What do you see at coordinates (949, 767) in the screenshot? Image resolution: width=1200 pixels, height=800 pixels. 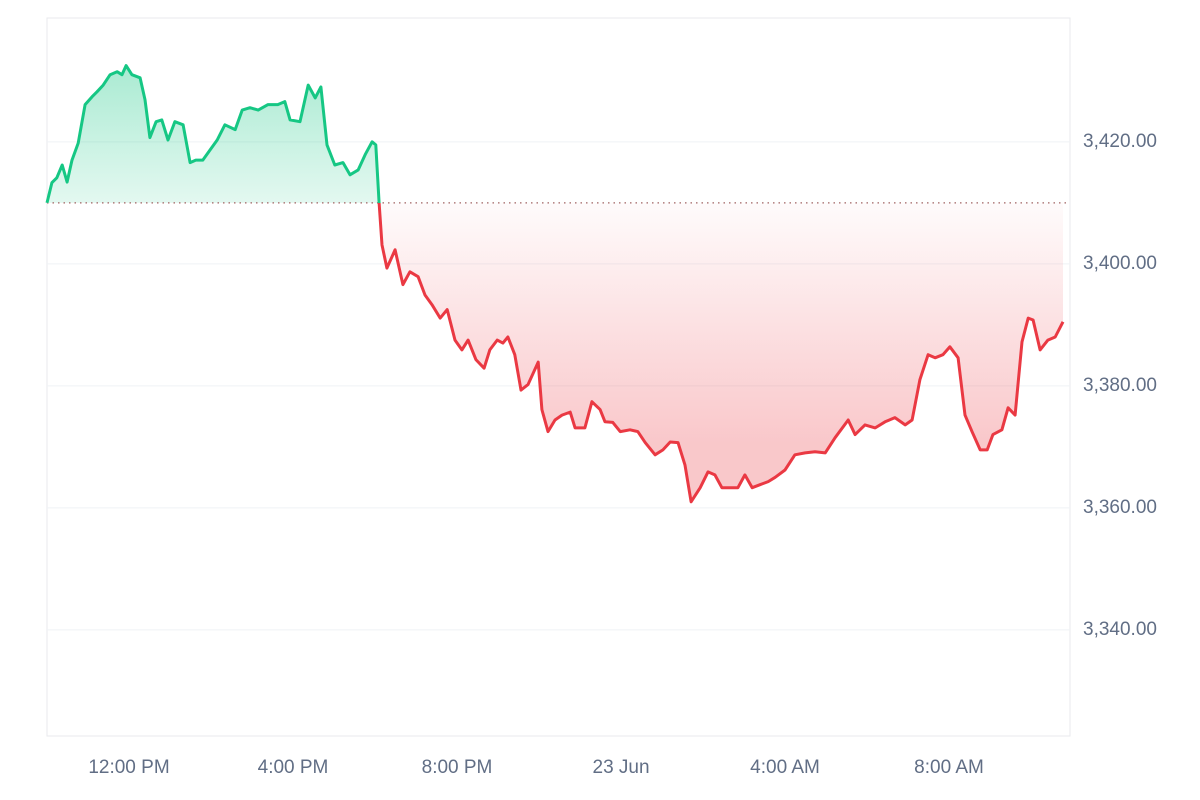 I see `x-tick-label: 8:00 AM` at bounding box center [949, 767].